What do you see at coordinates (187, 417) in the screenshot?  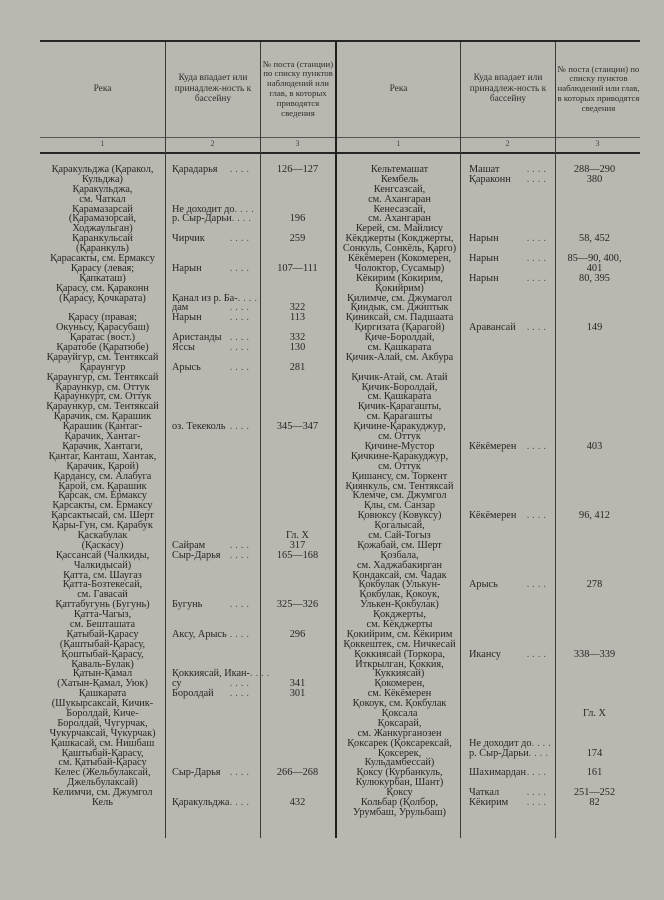 I see `table-row: Қарачик, см. Қарашик` at bounding box center [187, 417].